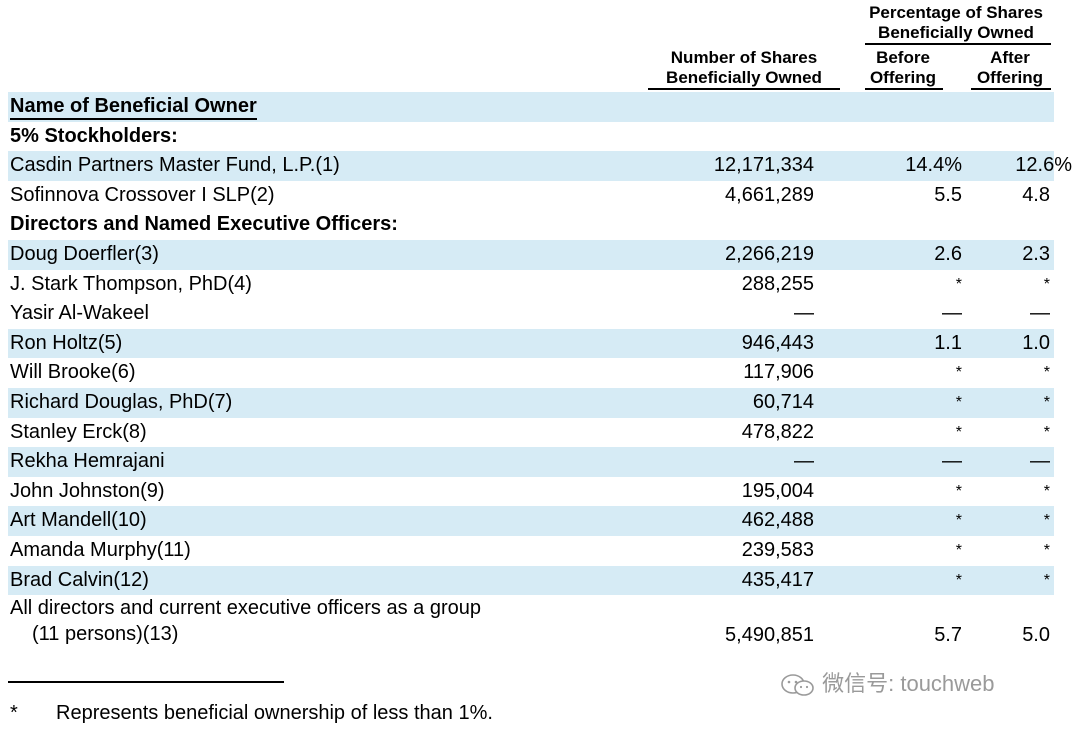 This screenshot has width=1080, height=732. What do you see at coordinates (100, 549) in the screenshot?
I see `owner-name: Amanda Murphy(11)` at bounding box center [100, 549].